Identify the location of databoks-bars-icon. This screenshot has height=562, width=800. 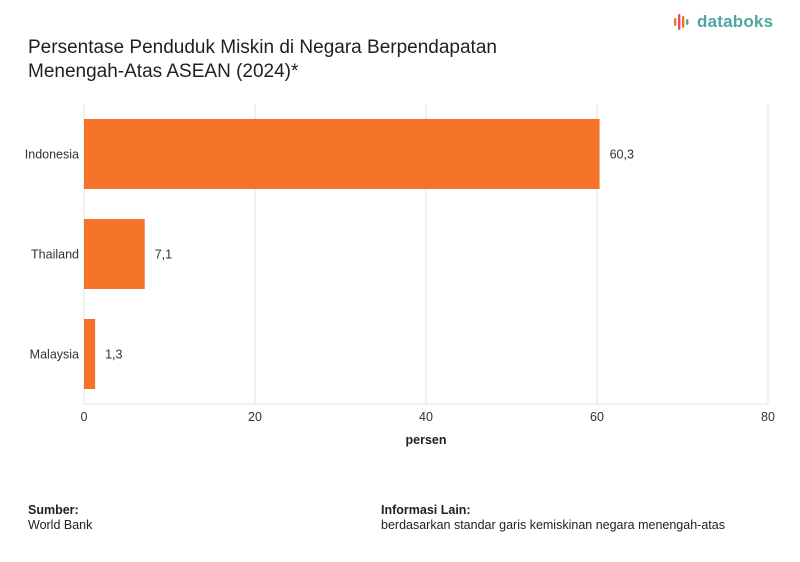
(681, 22).